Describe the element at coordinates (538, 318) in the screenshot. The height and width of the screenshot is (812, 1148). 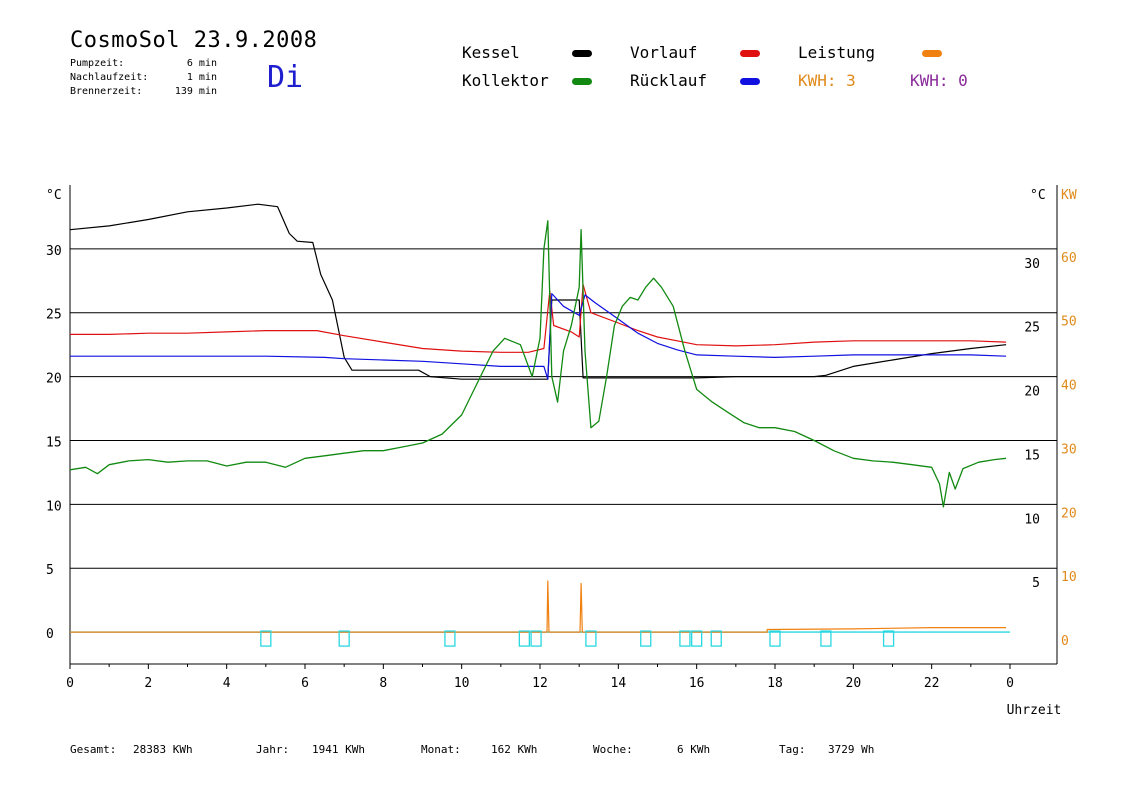
I see `series-vorlauf-line` at that location.